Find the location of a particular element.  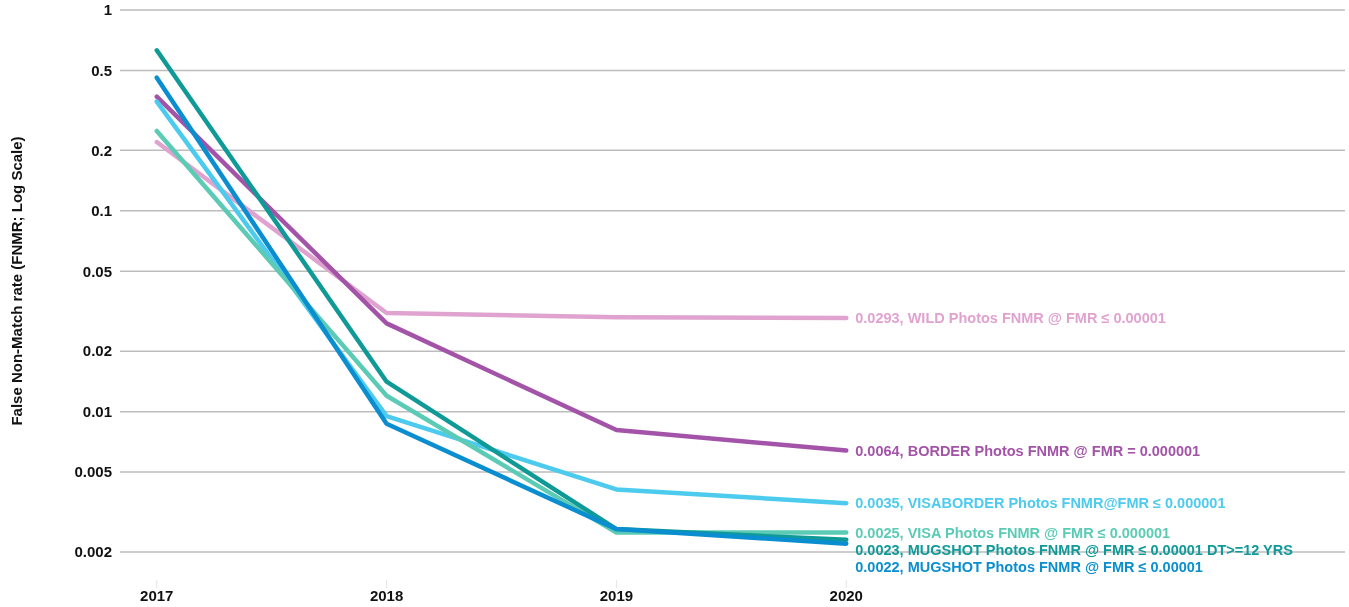

y-tick-label: 0.002 is located at coordinates (93, 552).